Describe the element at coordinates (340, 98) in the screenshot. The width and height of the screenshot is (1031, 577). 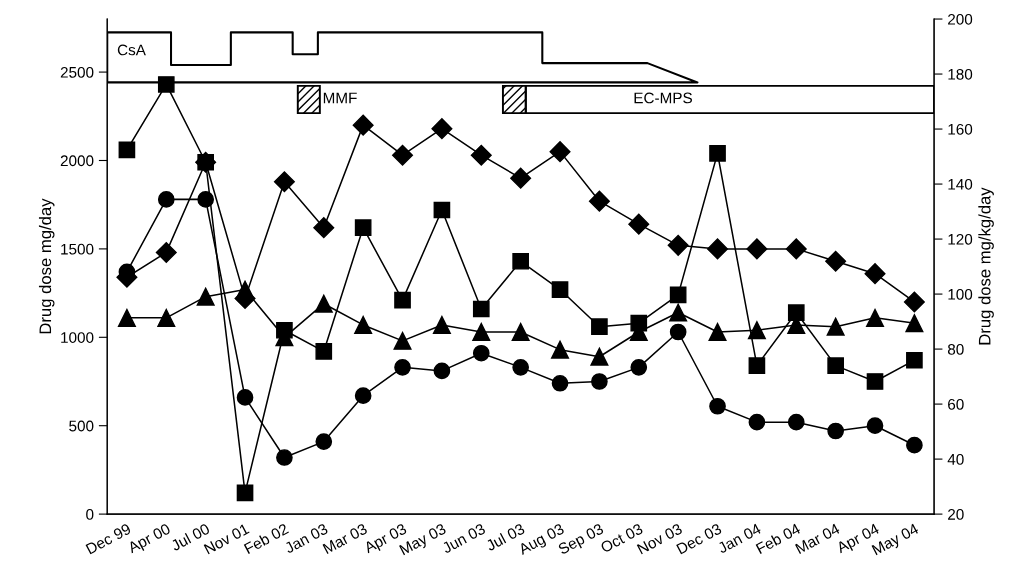
I see `annotation: MMF` at that location.